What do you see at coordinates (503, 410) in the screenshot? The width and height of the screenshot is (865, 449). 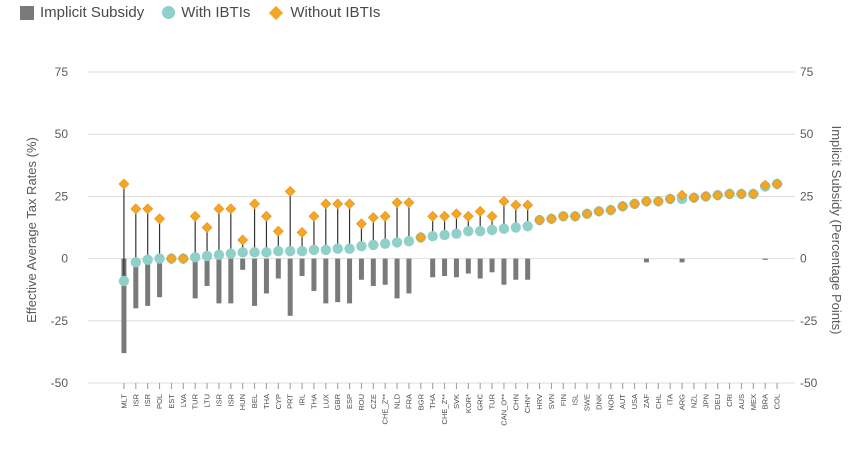 I see `x-tick-label: CAN_O**` at bounding box center [503, 410].